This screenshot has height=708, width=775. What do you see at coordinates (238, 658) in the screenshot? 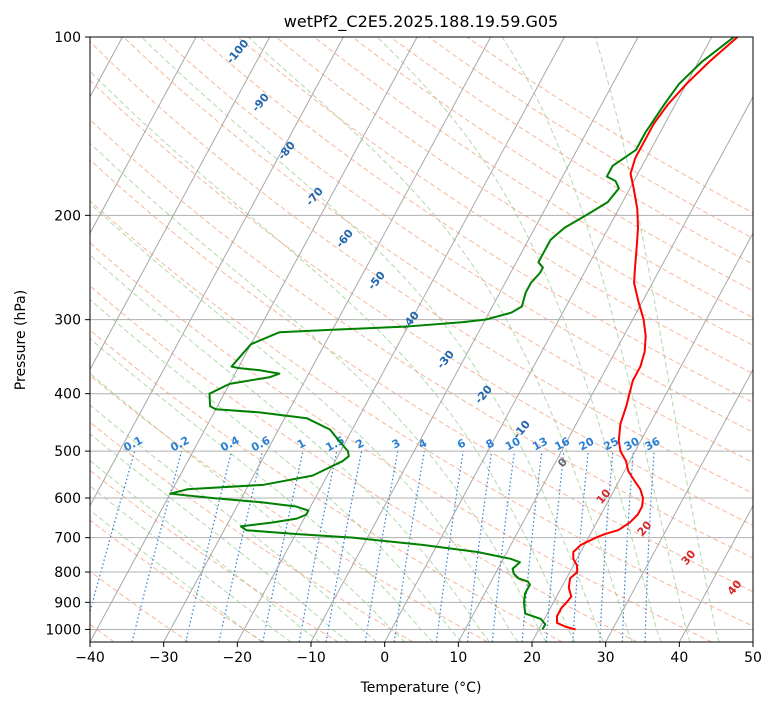
I see `x-tick-label: −20` at bounding box center [238, 658].